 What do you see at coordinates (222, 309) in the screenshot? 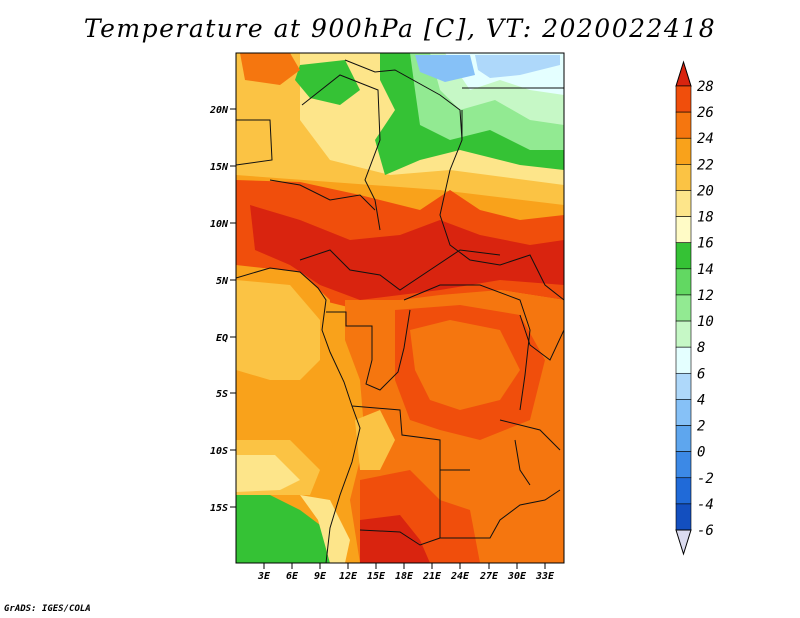
I see `latitude-axis: 20N 15N 10N 5N EQ 5S 10S 15S` at bounding box center [222, 309].